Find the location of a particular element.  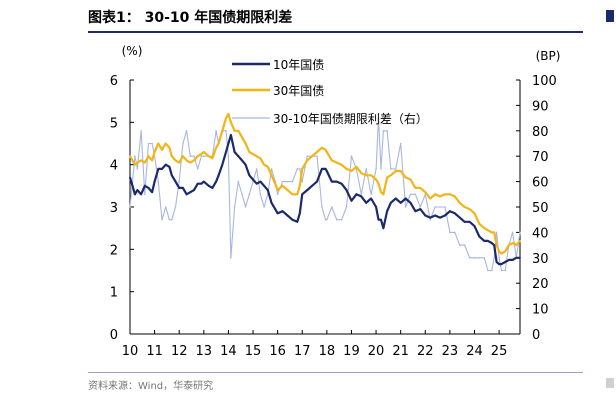

right-tick-label: 80 is located at coordinates (540, 132).